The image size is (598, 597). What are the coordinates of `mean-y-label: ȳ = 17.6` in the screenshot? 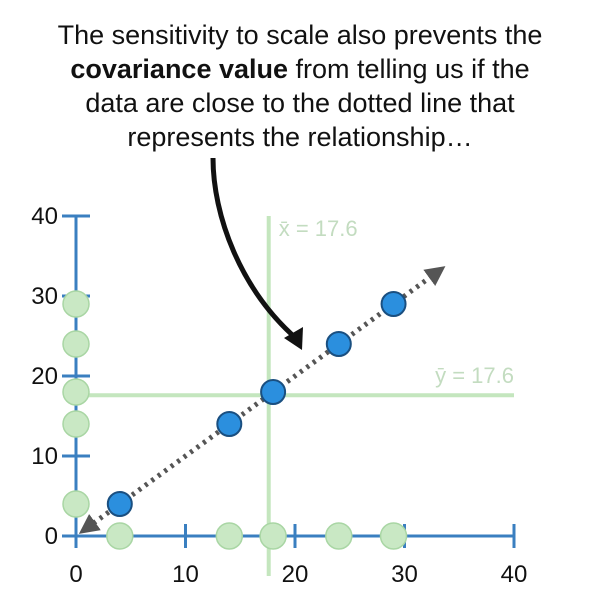 It's located at (474, 375).